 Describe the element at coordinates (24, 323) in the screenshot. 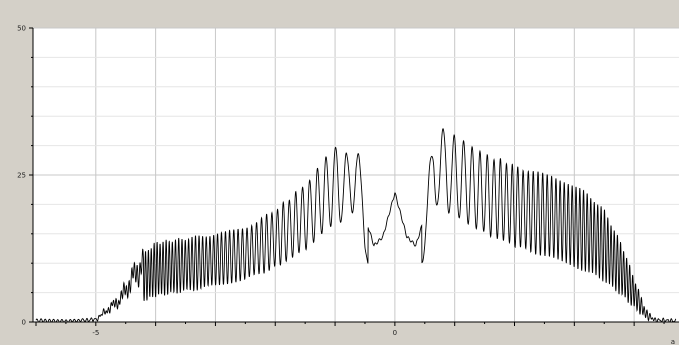

I see `y-tick-label: 0` at that location.